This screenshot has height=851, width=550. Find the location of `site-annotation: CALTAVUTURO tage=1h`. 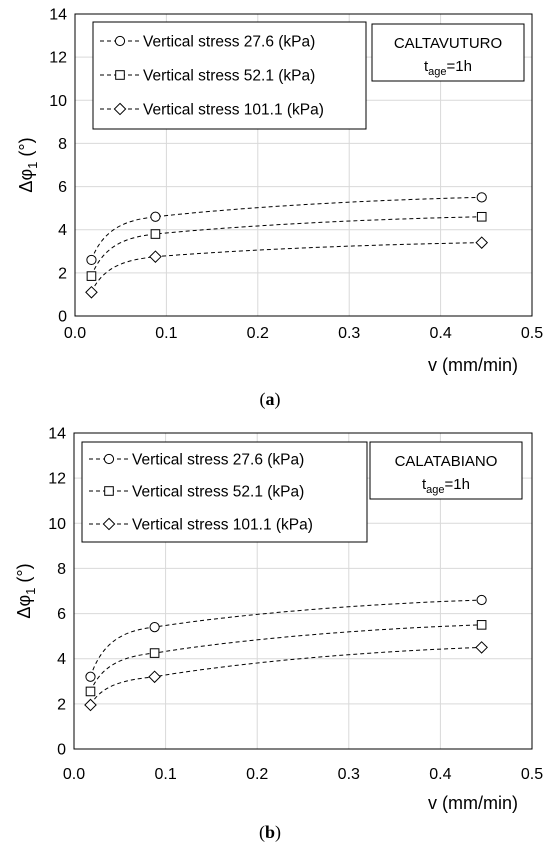

site-annotation: CALTAVUTURO tage=1h is located at coordinates (448, 52).